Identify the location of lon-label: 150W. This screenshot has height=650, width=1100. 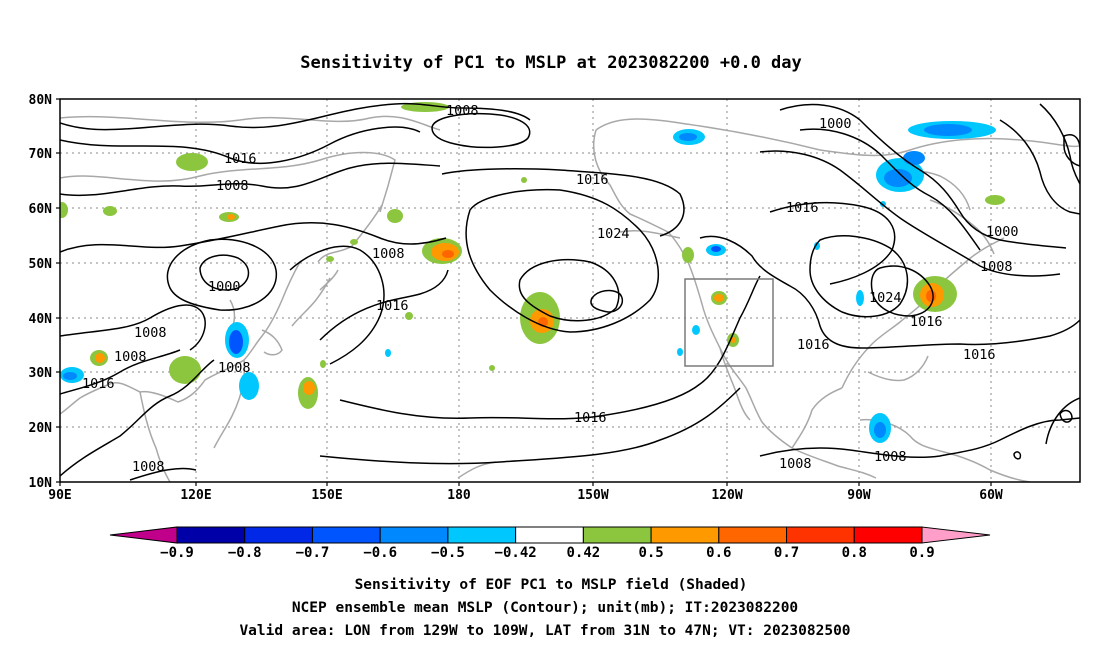
(592, 495).